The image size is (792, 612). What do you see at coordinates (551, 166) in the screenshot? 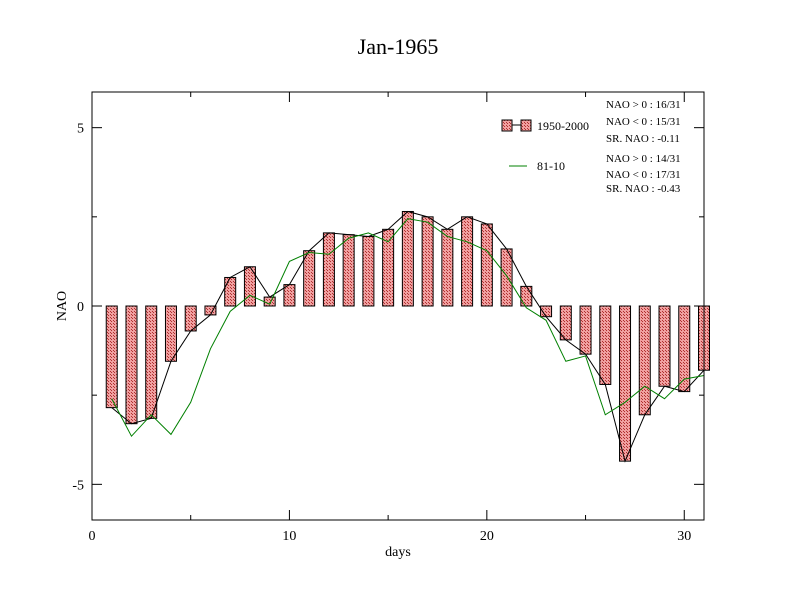
I see `legend-label-81-10: 81-10` at bounding box center [551, 166].